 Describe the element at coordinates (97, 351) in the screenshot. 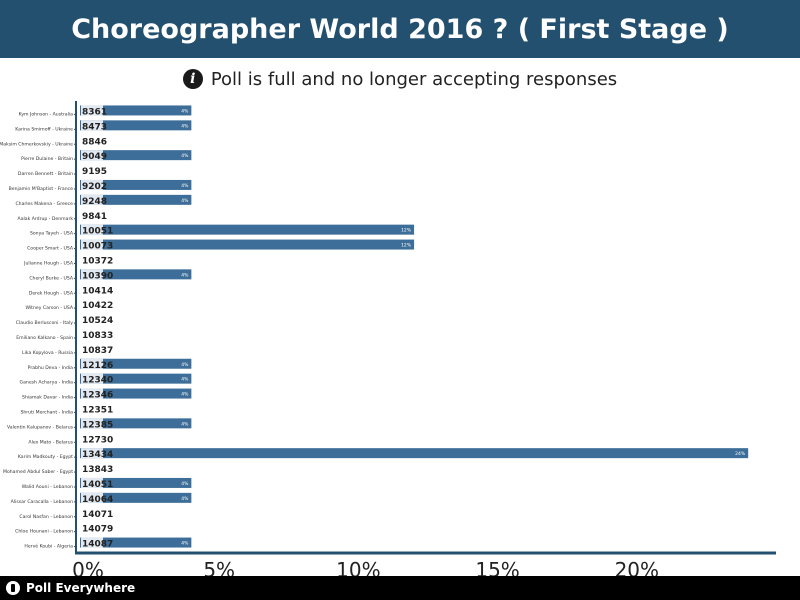

I see `response-code-label: 10837` at that location.